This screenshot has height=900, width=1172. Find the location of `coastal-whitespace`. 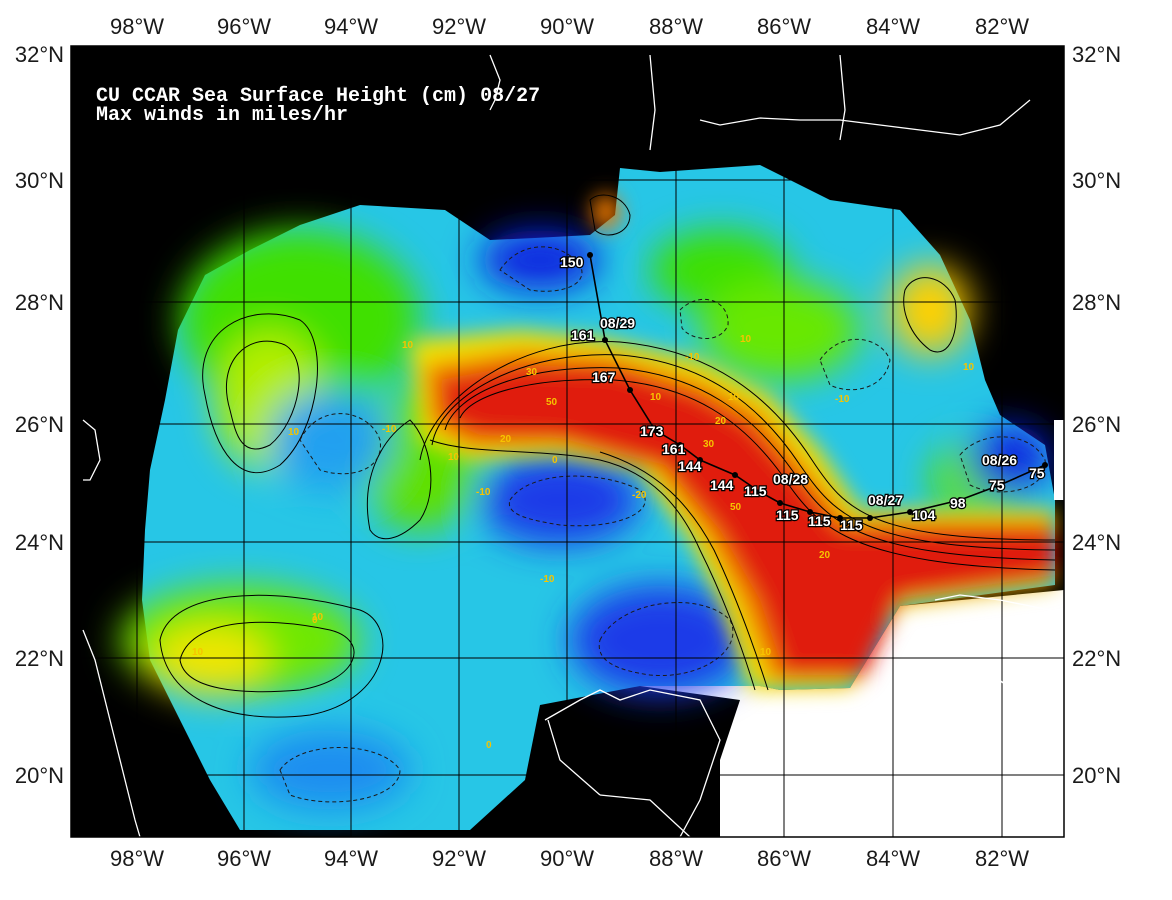

coastal-whitespace is located at coordinates (1000, 617).